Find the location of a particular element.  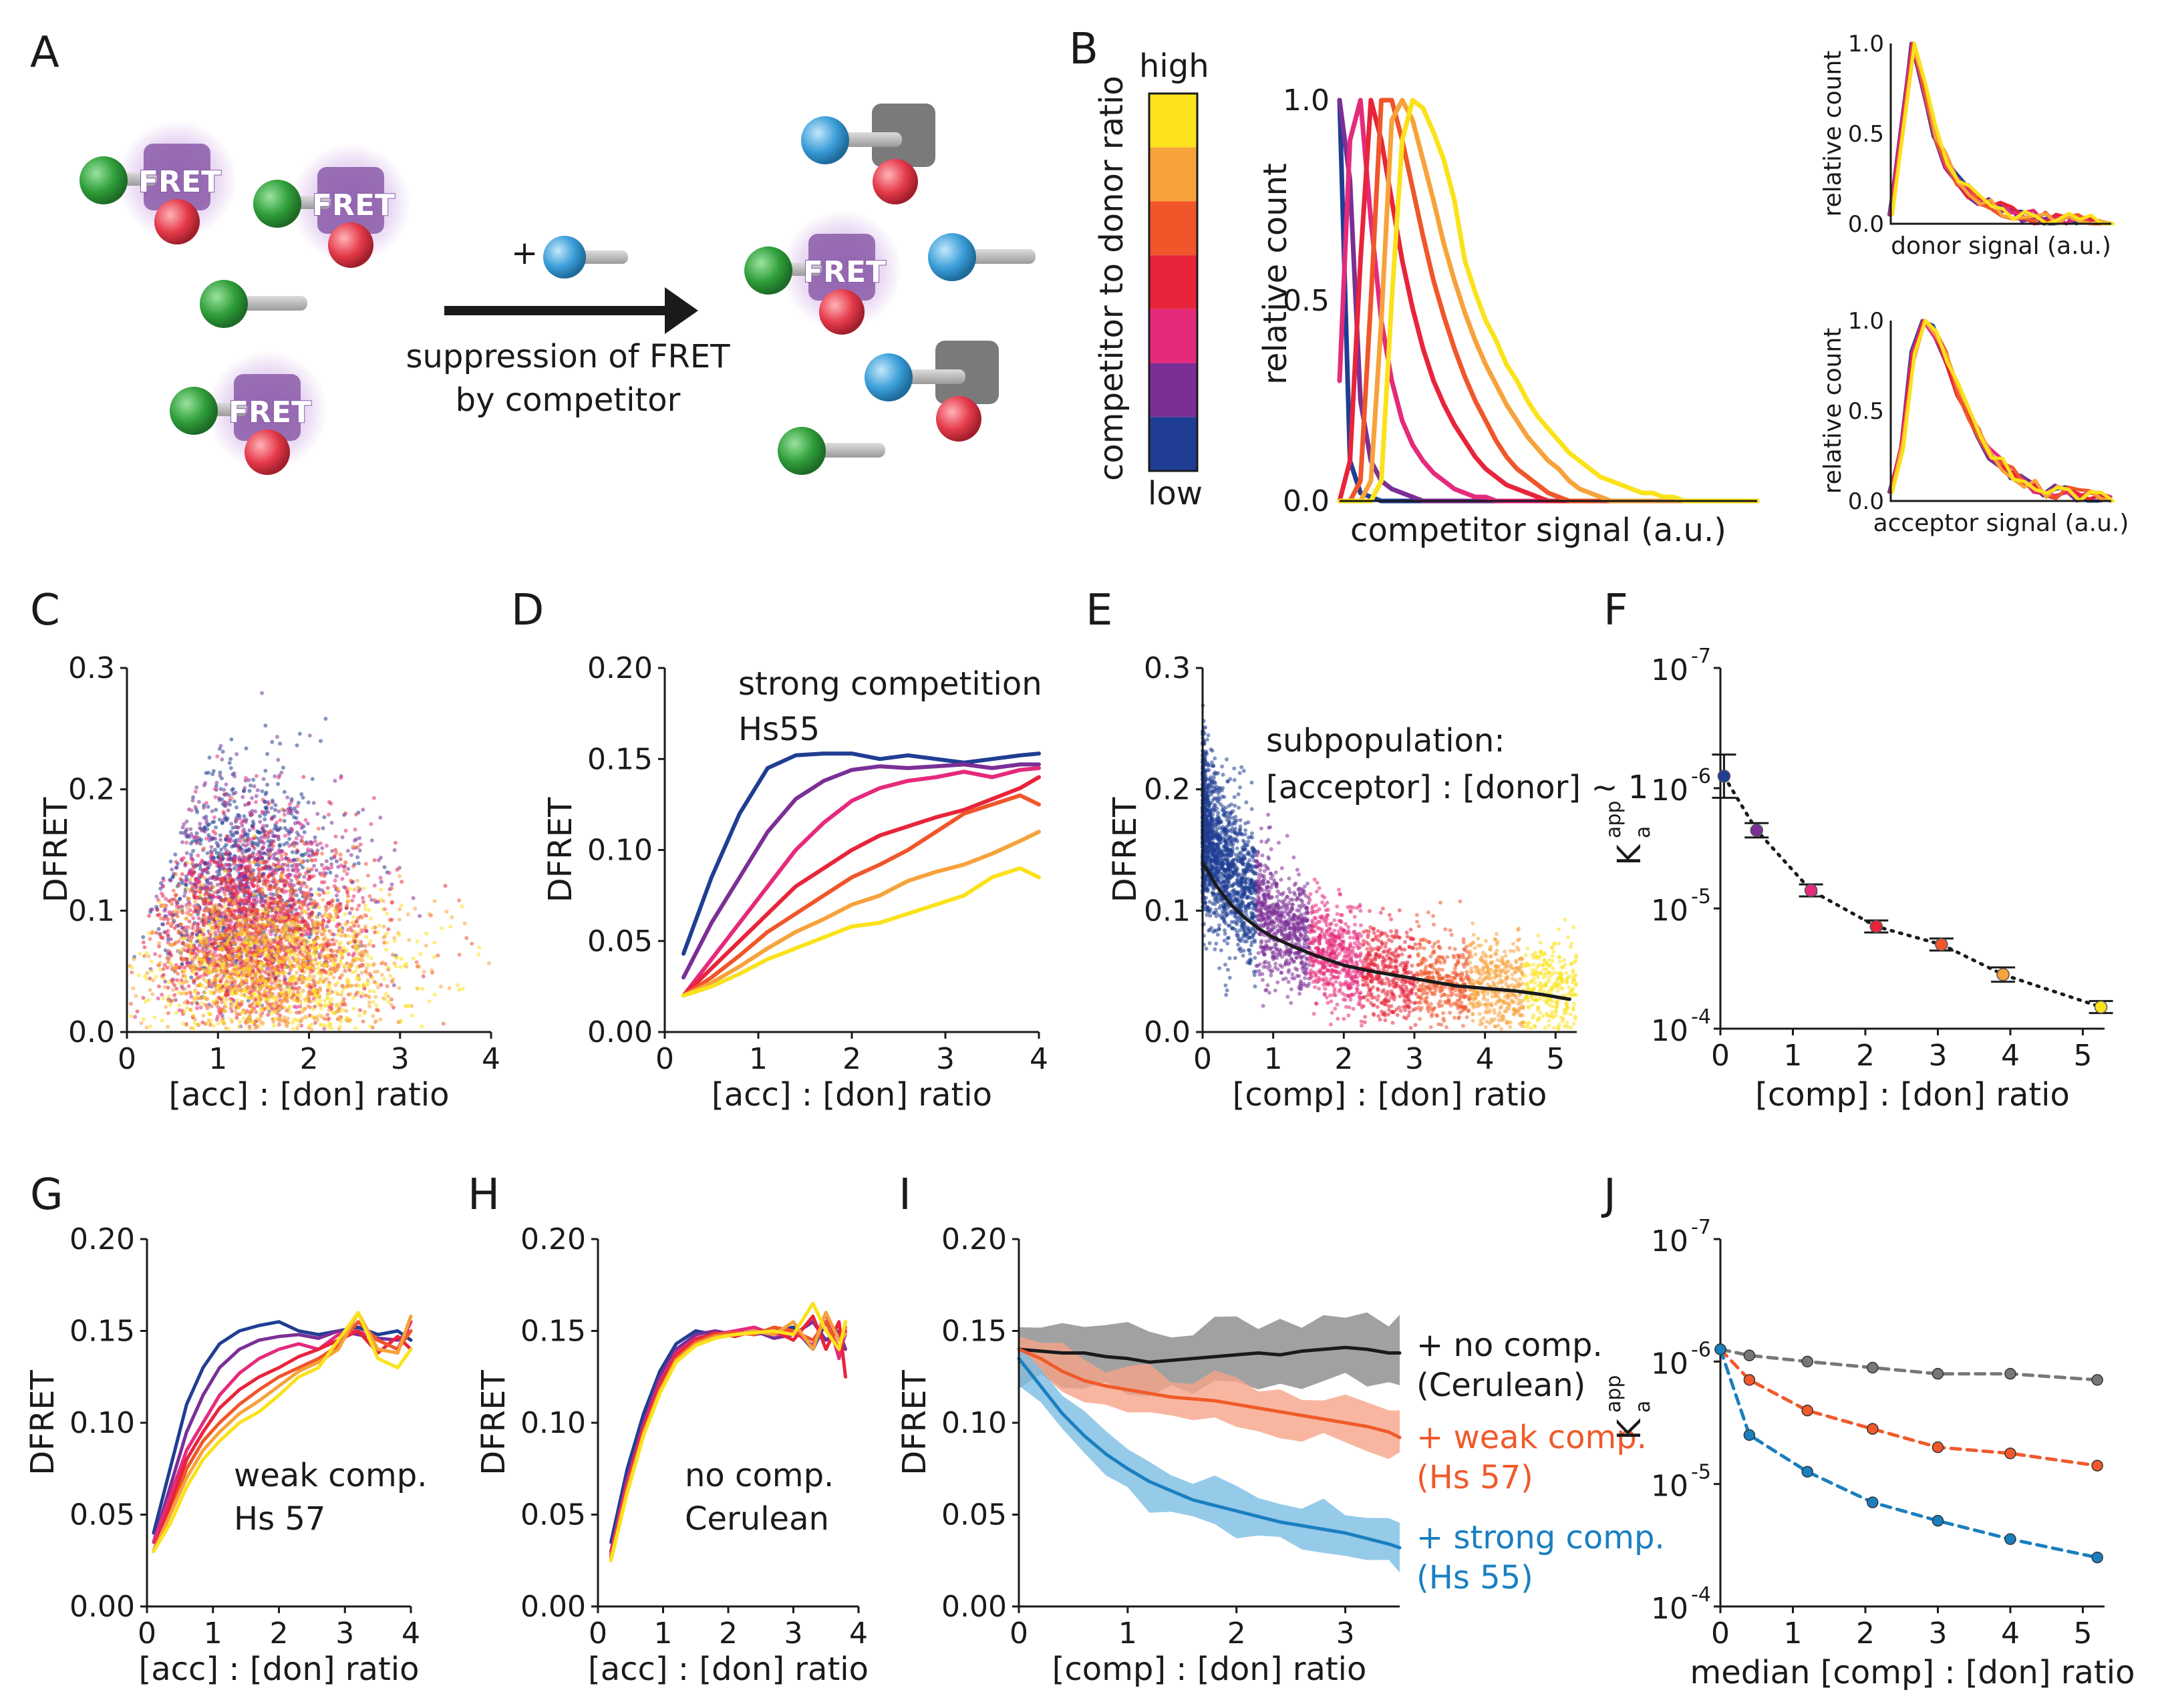

x-tick-label: 1 is located at coordinates (758, 1059).